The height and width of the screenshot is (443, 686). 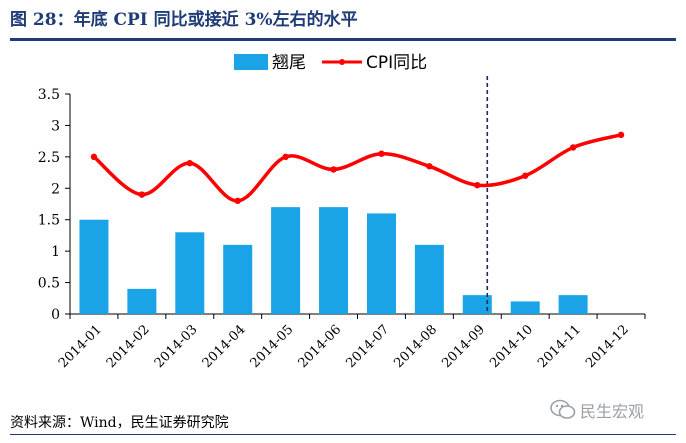 I want to click on x-tick-label: 2014-04, so click(x=224, y=346).